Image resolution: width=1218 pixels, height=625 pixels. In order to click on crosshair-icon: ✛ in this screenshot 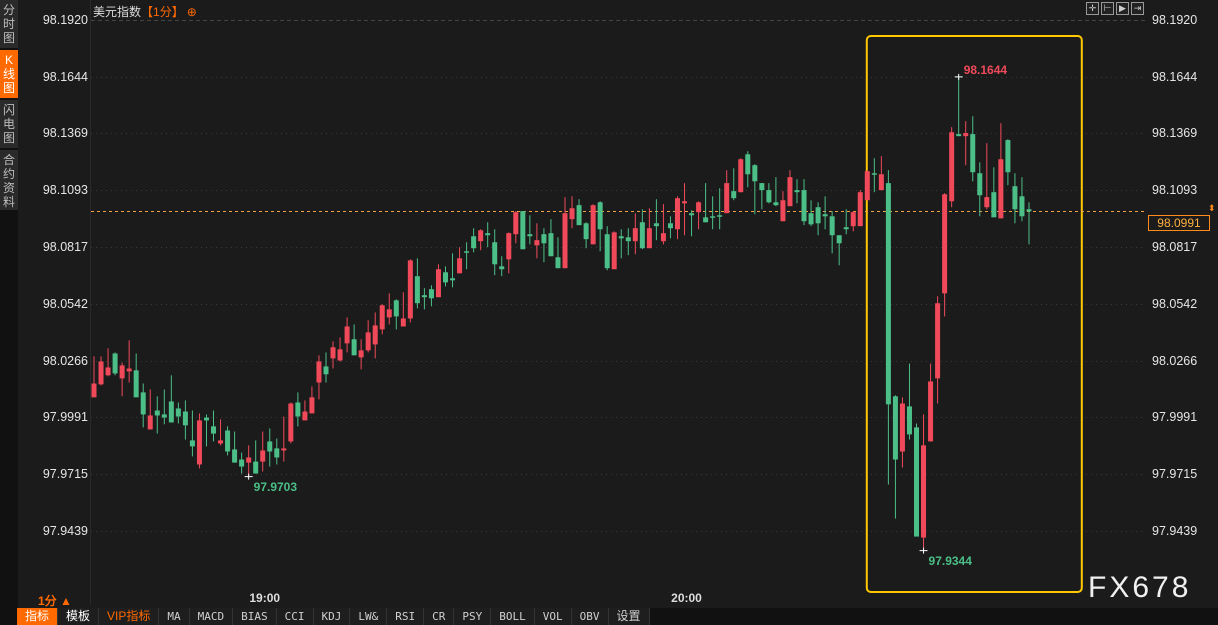, I will do `click(1092, 8)`.